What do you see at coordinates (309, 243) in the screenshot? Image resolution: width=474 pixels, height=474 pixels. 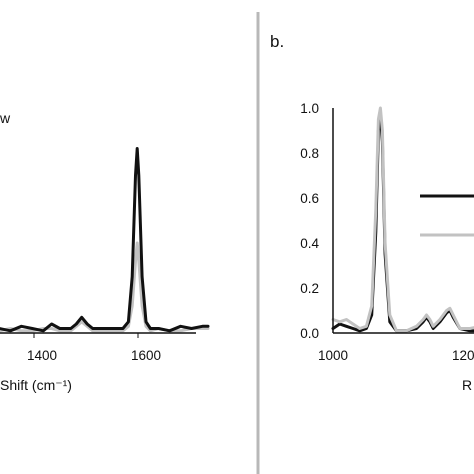 I see `panel-b-y-tick-0.4: 0.4` at bounding box center [309, 243].